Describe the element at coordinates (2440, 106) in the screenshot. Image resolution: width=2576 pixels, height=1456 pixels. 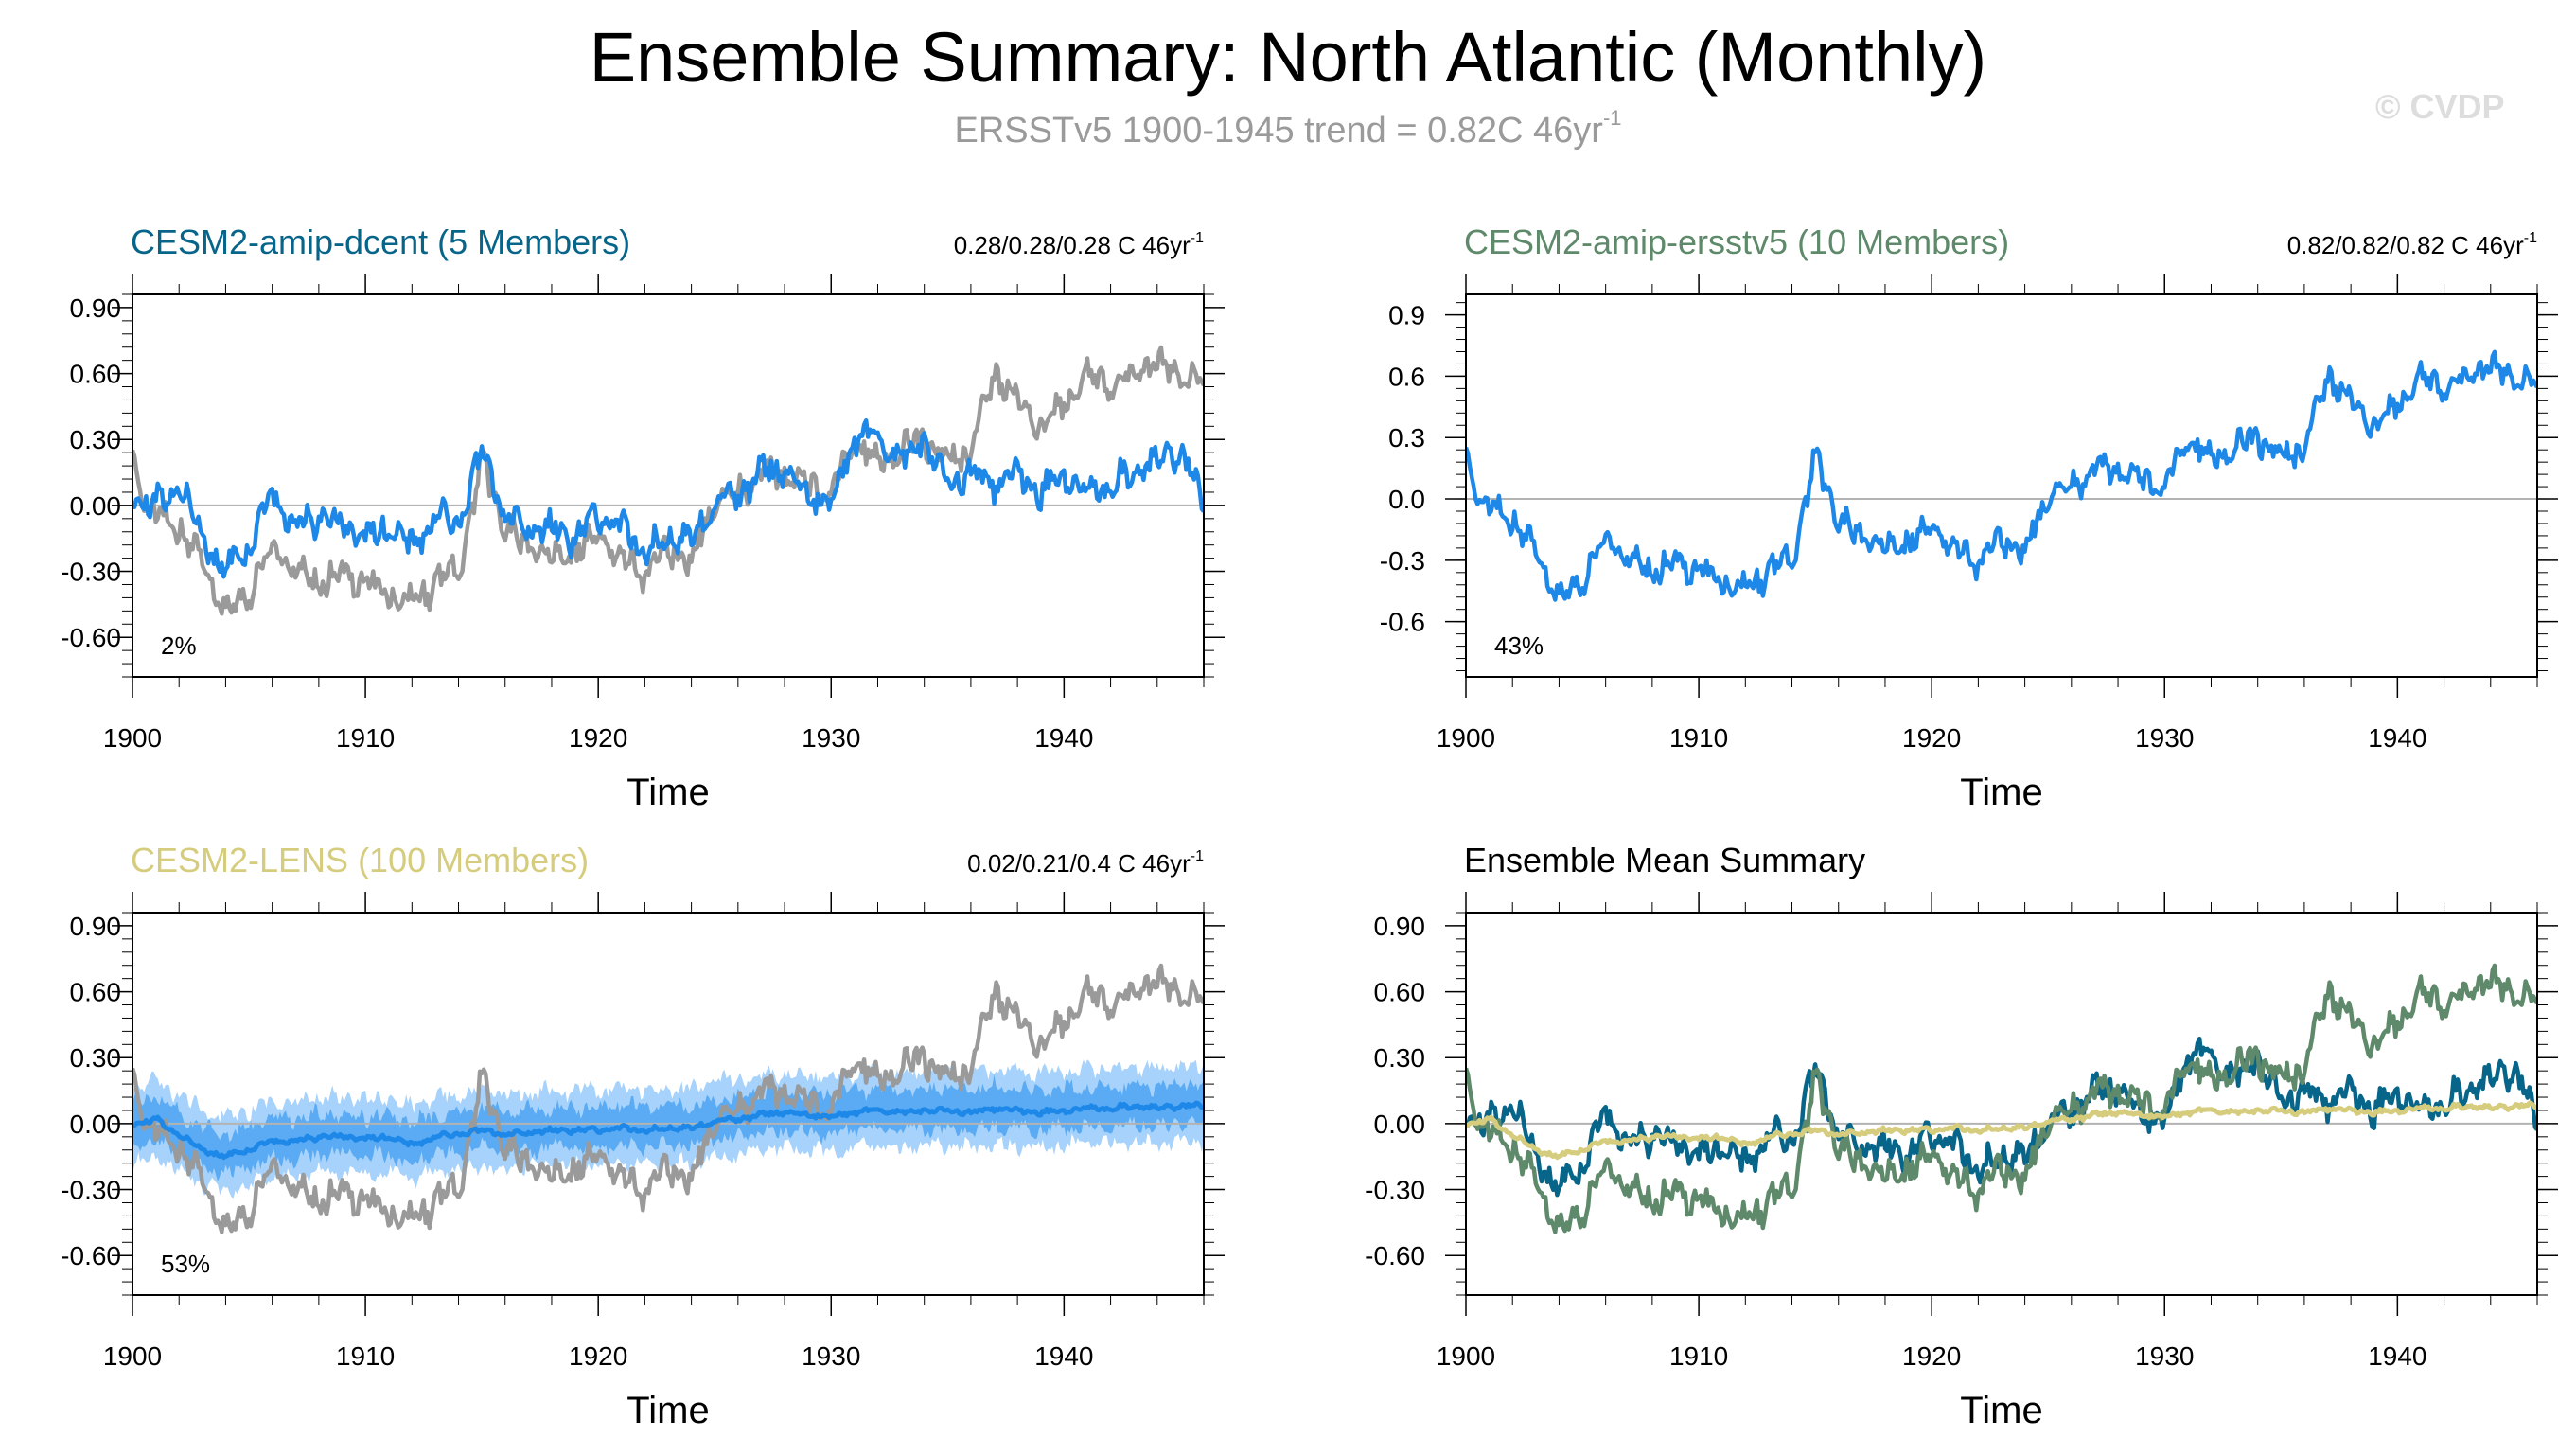
I see `watermark: © CVDP` at that location.